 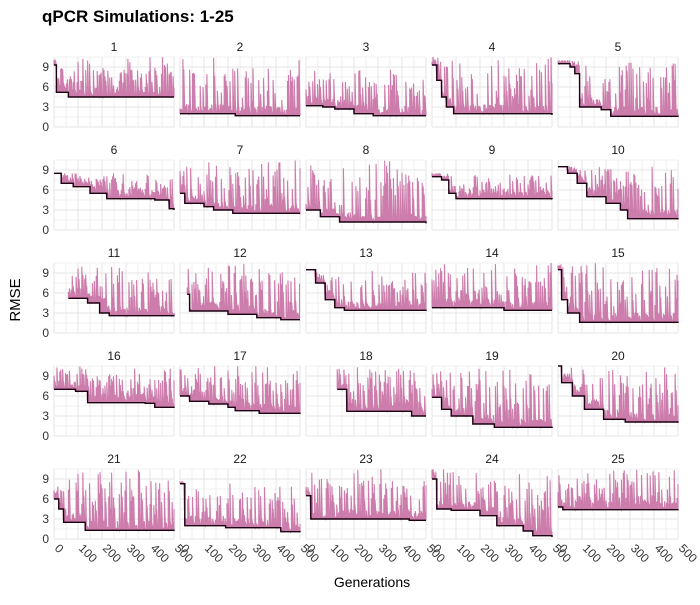 What do you see at coordinates (618, 253) in the screenshot?
I see `facet-label: 15` at bounding box center [618, 253].